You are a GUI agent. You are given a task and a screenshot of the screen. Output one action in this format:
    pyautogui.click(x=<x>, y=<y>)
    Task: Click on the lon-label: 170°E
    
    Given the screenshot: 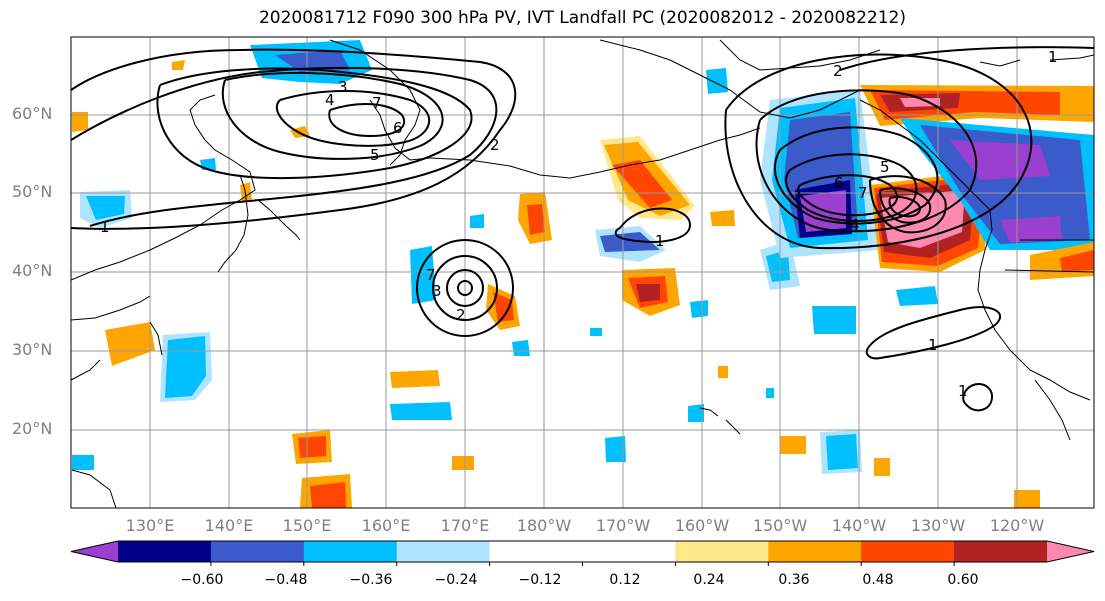 What is the action you would take?
    pyautogui.click(x=465, y=525)
    